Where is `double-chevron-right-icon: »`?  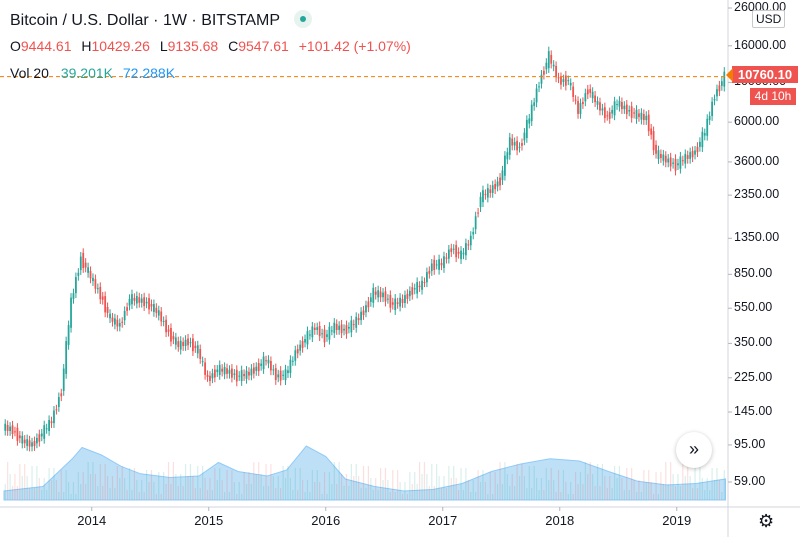 double-chevron-right-icon: » is located at coordinates (694, 450).